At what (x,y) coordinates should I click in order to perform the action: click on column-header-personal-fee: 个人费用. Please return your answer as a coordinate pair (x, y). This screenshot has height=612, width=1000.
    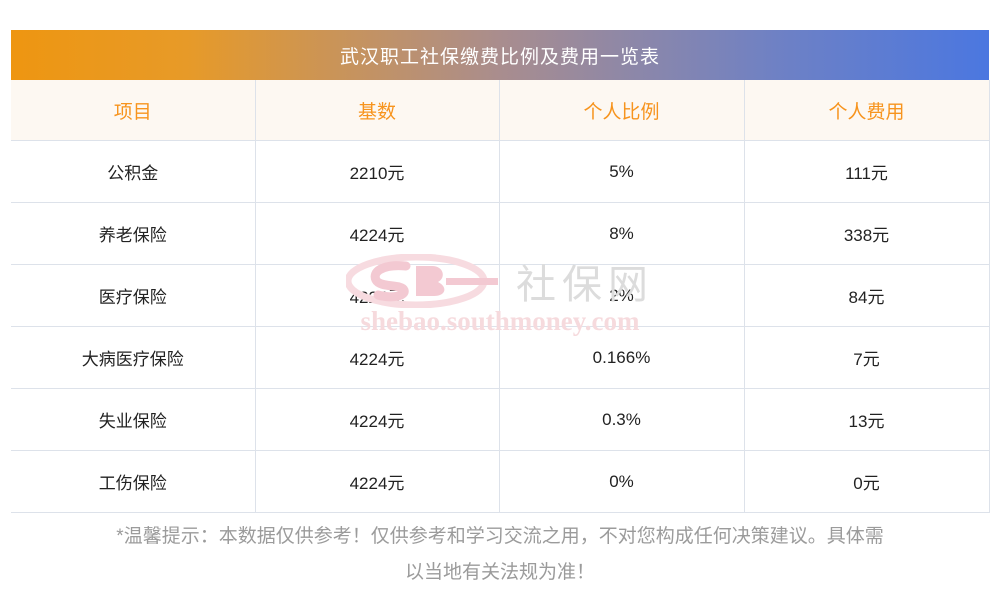
    Looking at the image, I should click on (867, 110).